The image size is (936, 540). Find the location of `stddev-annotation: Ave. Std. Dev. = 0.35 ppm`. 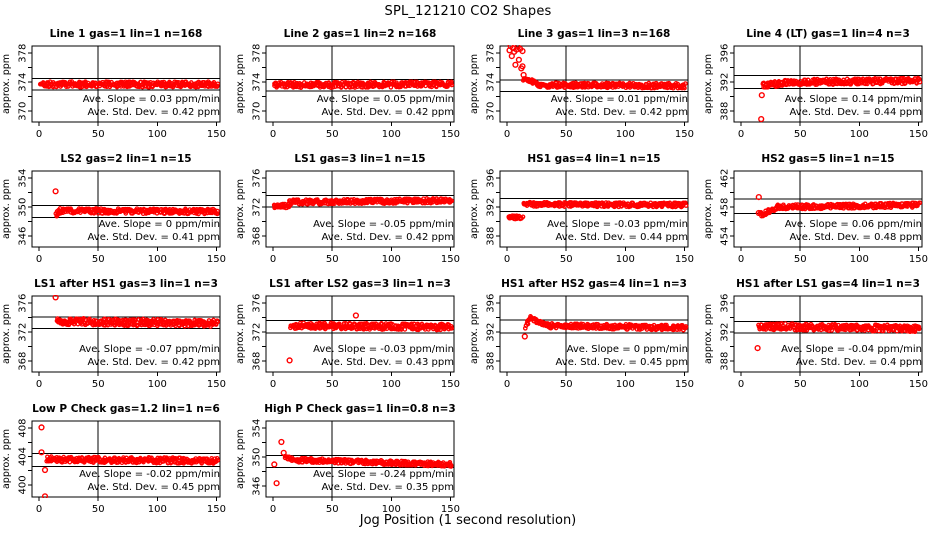

stddev-annotation: Ave. Std. Dev. = 0.35 ppm is located at coordinates (388, 487).